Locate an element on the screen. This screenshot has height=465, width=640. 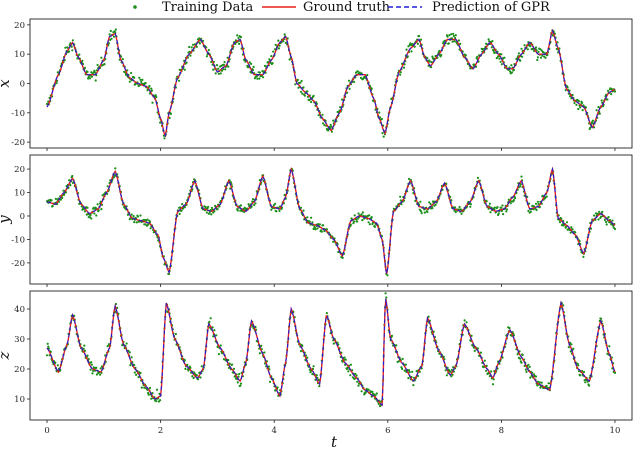
x-tick-label: 10 is located at coordinates (615, 431).